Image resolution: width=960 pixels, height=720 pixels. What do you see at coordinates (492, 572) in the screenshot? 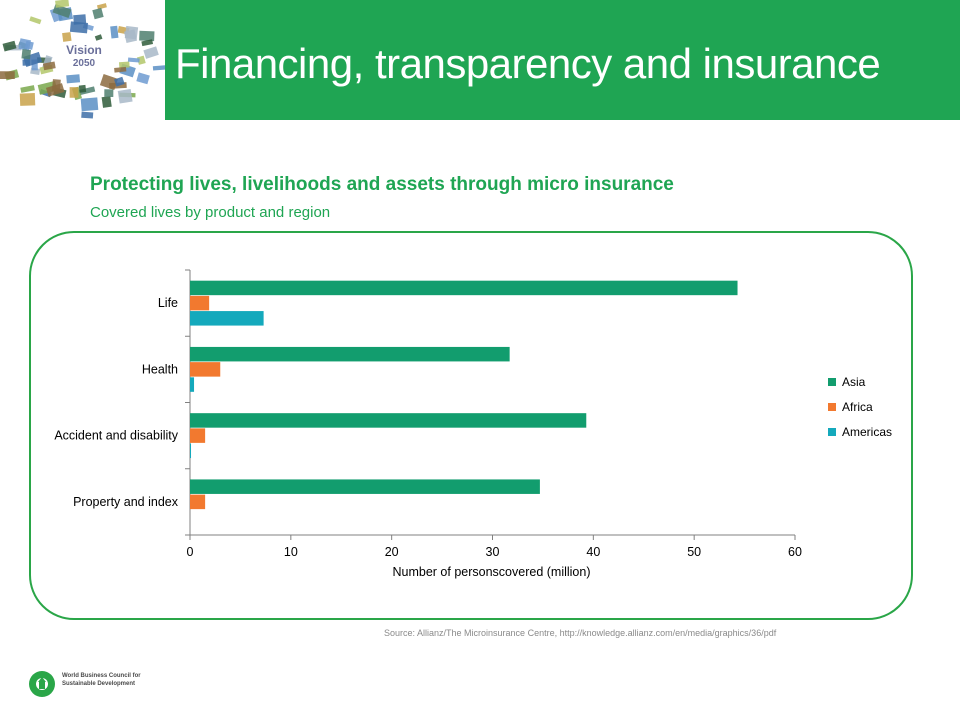
I see `x-axis-label: Number of personscovered (million)` at bounding box center [492, 572].